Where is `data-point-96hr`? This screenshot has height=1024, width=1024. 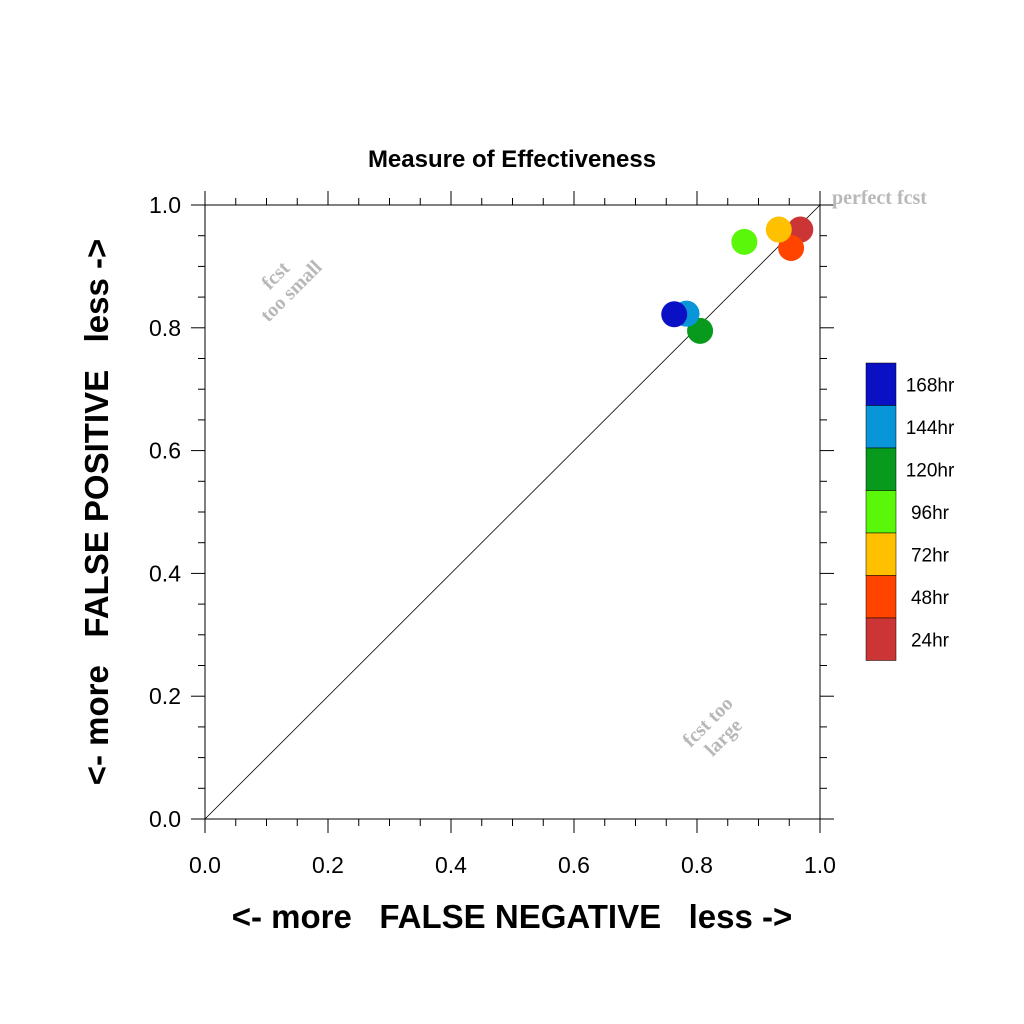 data-point-96hr is located at coordinates (744, 241).